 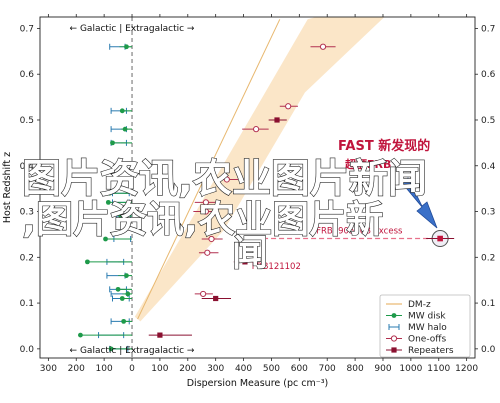 What do you see at coordinates (27, 121) in the screenshot?
I see `y-tick-label: 0.5` at bounding box center [27, 121].